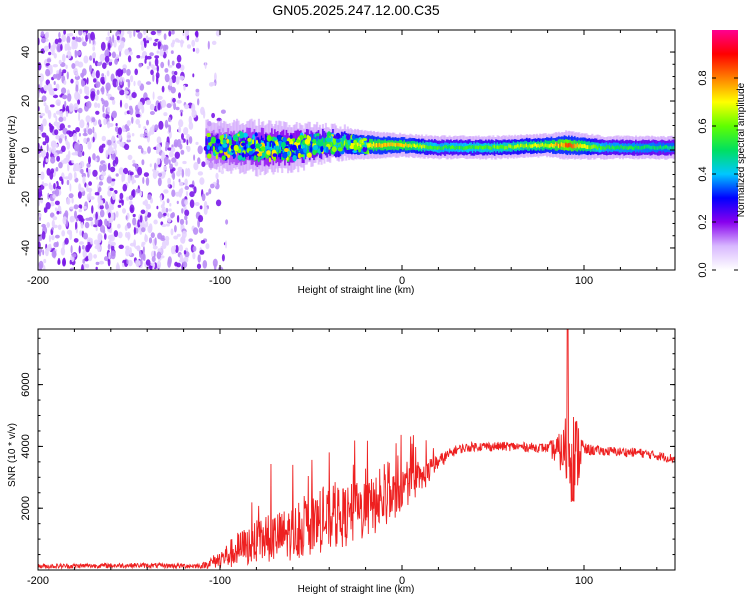 The image size is (750, 600). I want to click on snr-x-tick-label: 0, so click(402, 581).